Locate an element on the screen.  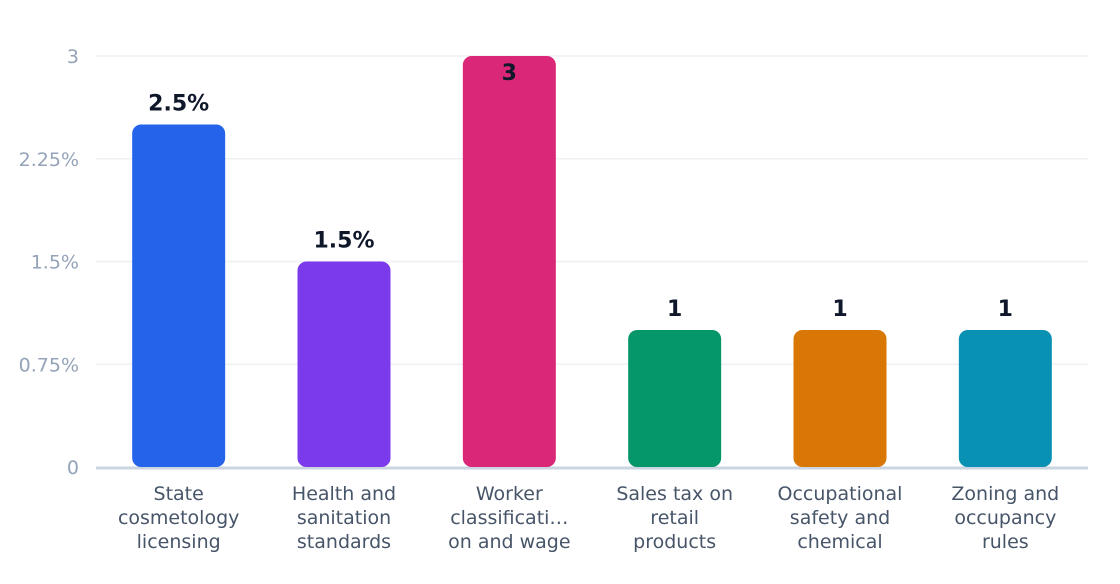
y-tick-label: 0 is located at coordinates (73, 468).